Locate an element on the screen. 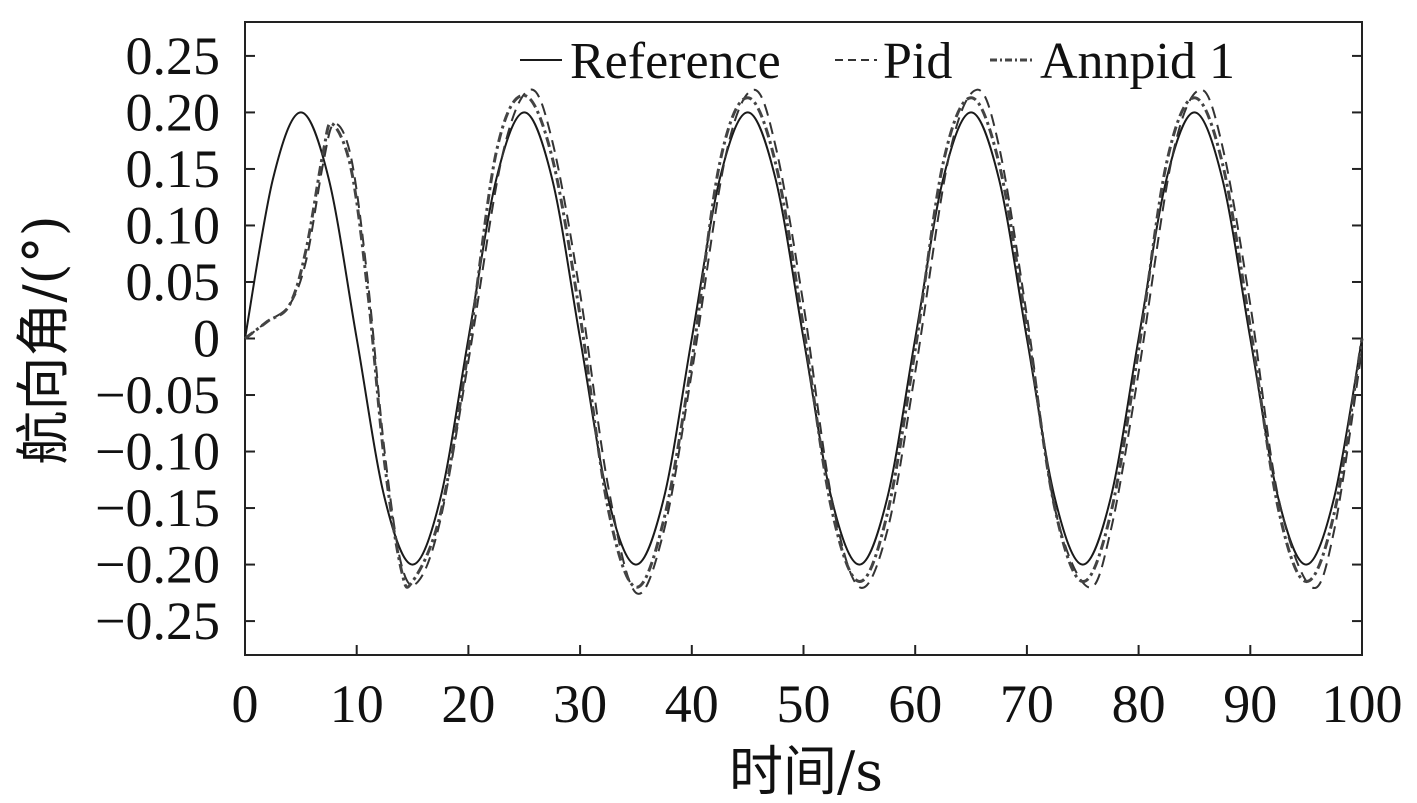 This screenshot has height=803, width=1417. x-tick-label: 80 is located at coordinates (1139, 704).